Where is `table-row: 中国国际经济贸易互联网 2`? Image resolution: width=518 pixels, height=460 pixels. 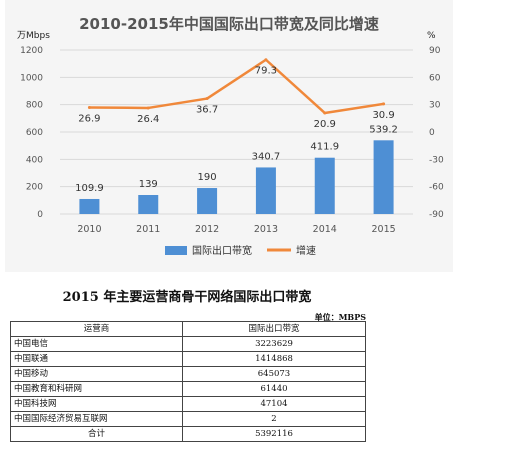 table-row: 中国国际经济贸易互联网 2 is located at coordinates (188, 419).